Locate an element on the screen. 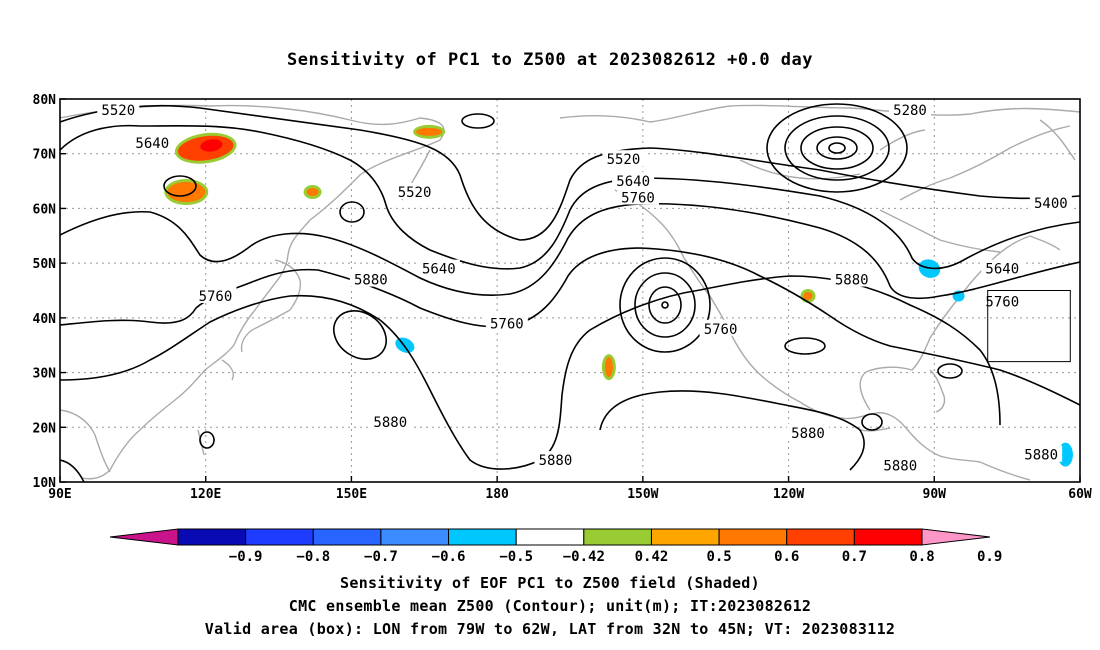 This screenshot has height=650, width=1100. colorbar-label: 0.42 is located at coordinates (652, 557).